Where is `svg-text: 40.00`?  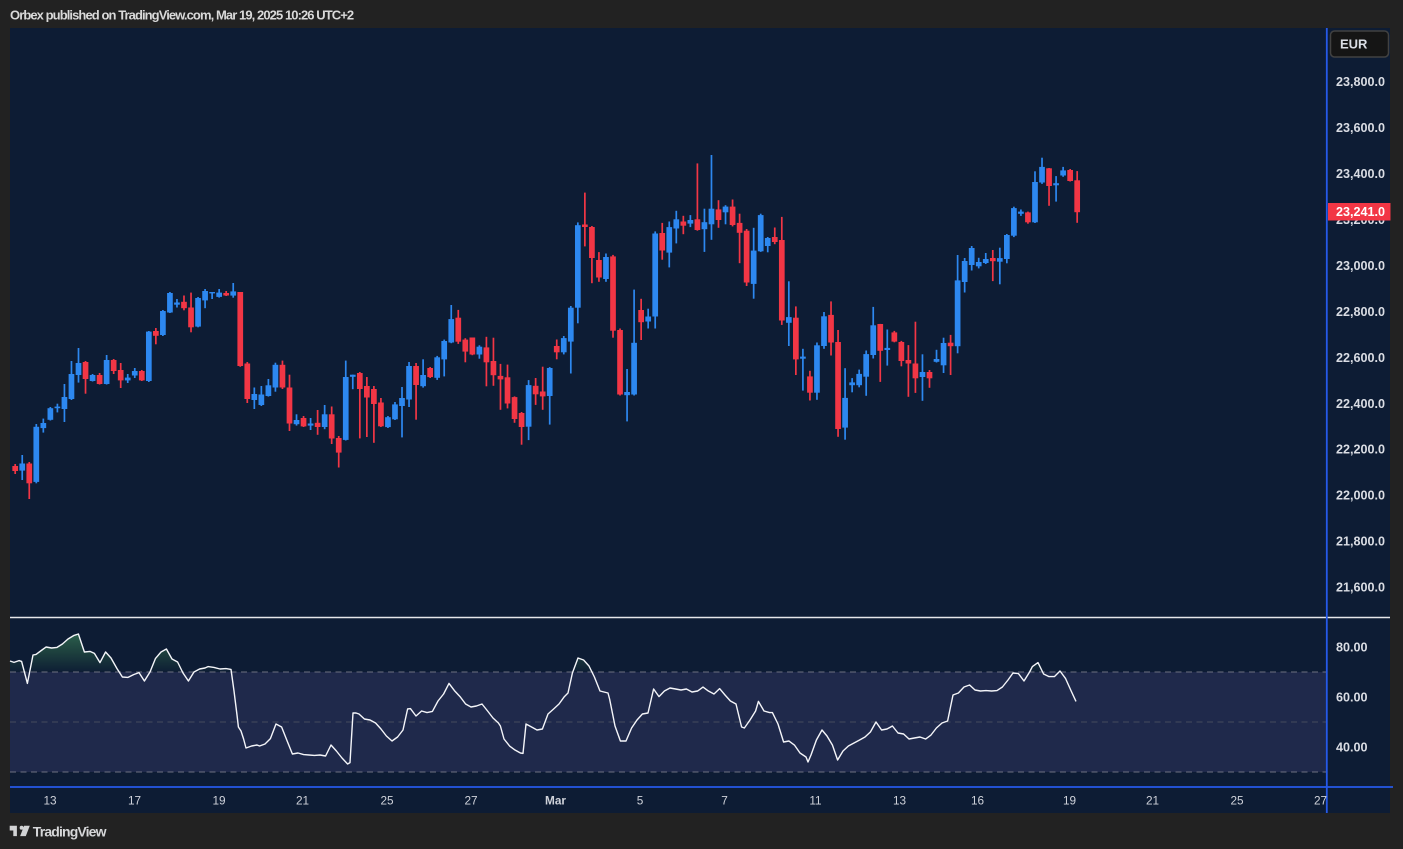 svg-text: 40.00 is located at coordinates (1352, 748).